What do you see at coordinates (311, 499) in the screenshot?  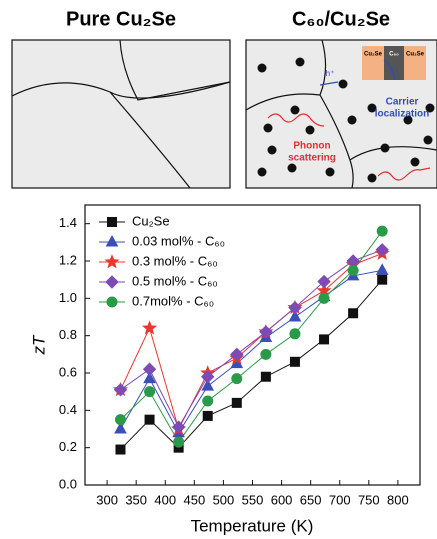 I see `x-tick-label: 650` at bounding box center [311, 499].